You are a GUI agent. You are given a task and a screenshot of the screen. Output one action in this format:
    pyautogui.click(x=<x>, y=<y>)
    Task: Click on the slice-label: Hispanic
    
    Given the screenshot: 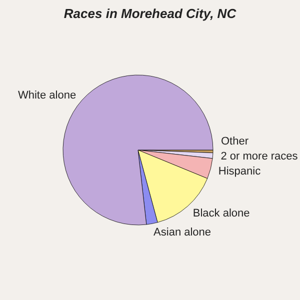 What is the action you would take?
    pyautogui.click(x=240, y=172)
    